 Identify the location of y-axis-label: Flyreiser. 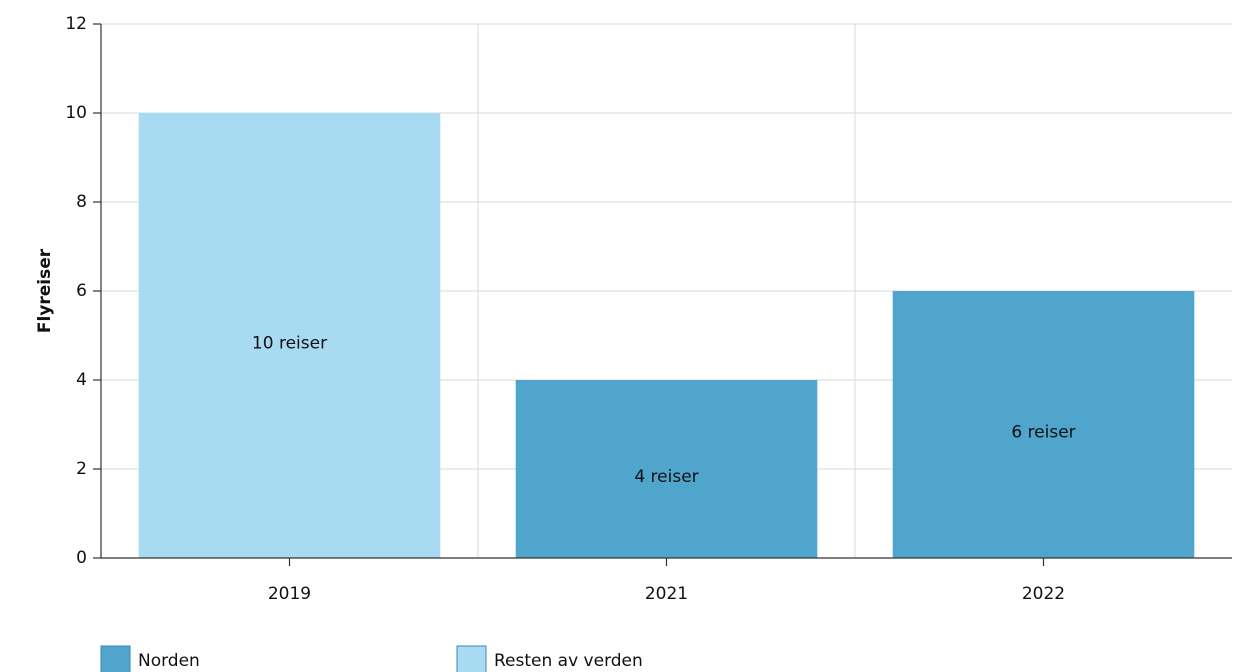
(45, 290).